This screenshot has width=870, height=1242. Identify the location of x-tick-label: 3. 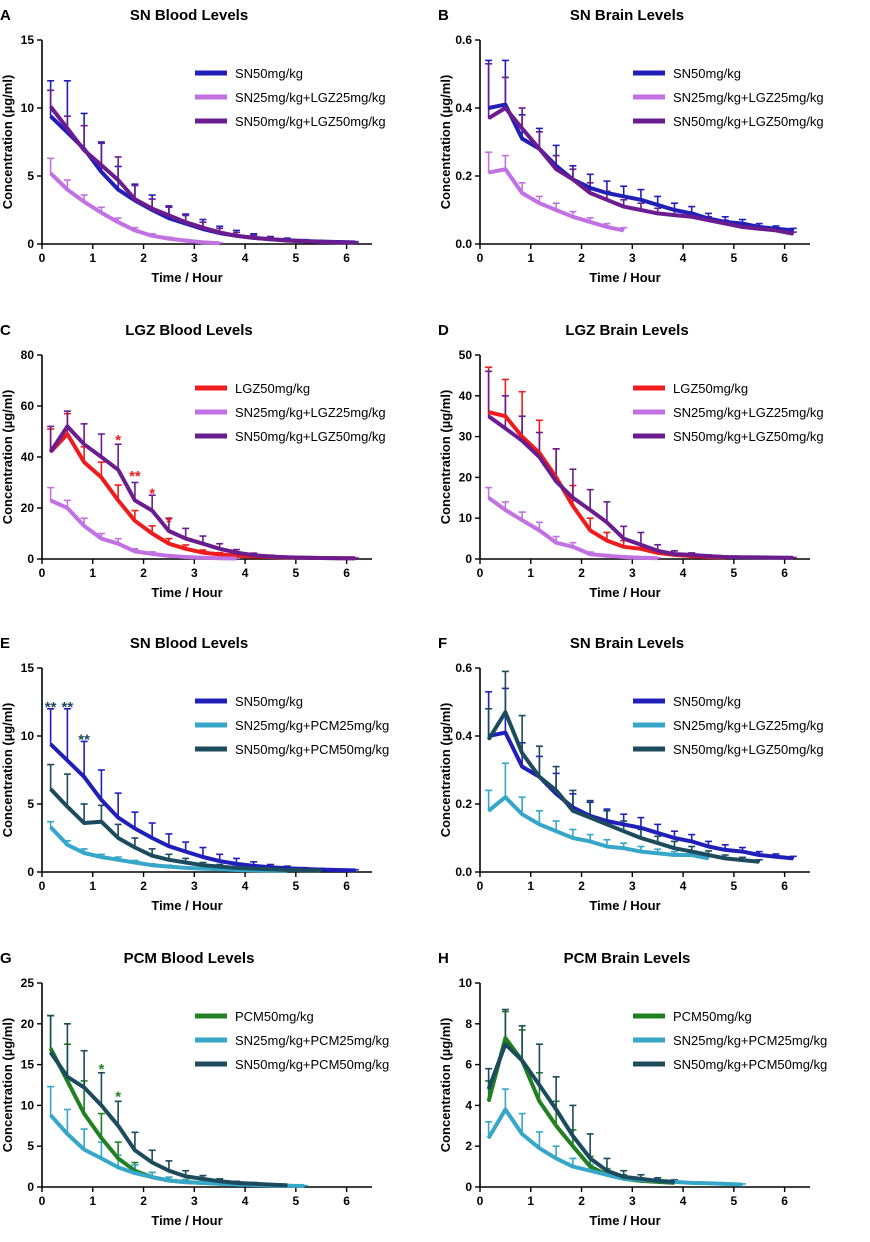
(632, 886).